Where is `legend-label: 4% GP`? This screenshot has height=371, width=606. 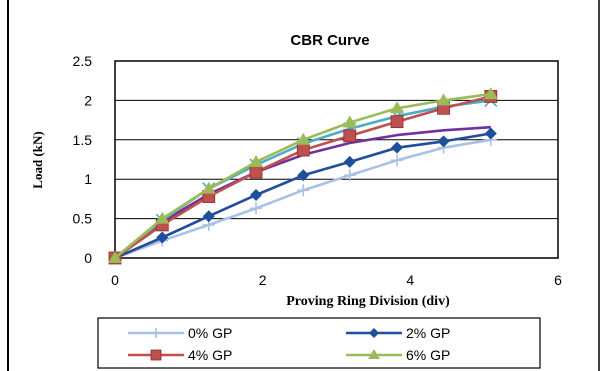
legend-label: 4% GP is located at coordinates (210, 355).